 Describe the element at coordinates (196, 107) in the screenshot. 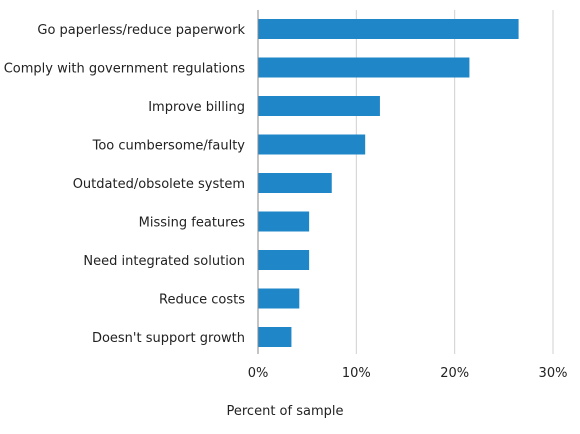

I see `category-label-improve-billing: Improve billing` at that location.